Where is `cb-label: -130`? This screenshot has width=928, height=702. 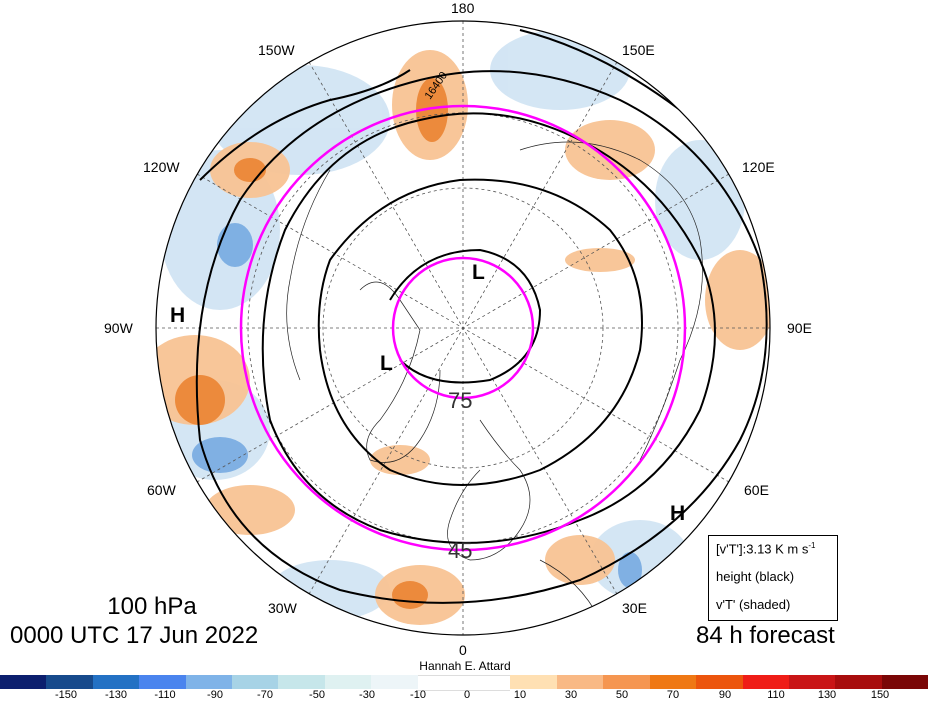
cb-label: -130 is located at coordinates (116, 695).